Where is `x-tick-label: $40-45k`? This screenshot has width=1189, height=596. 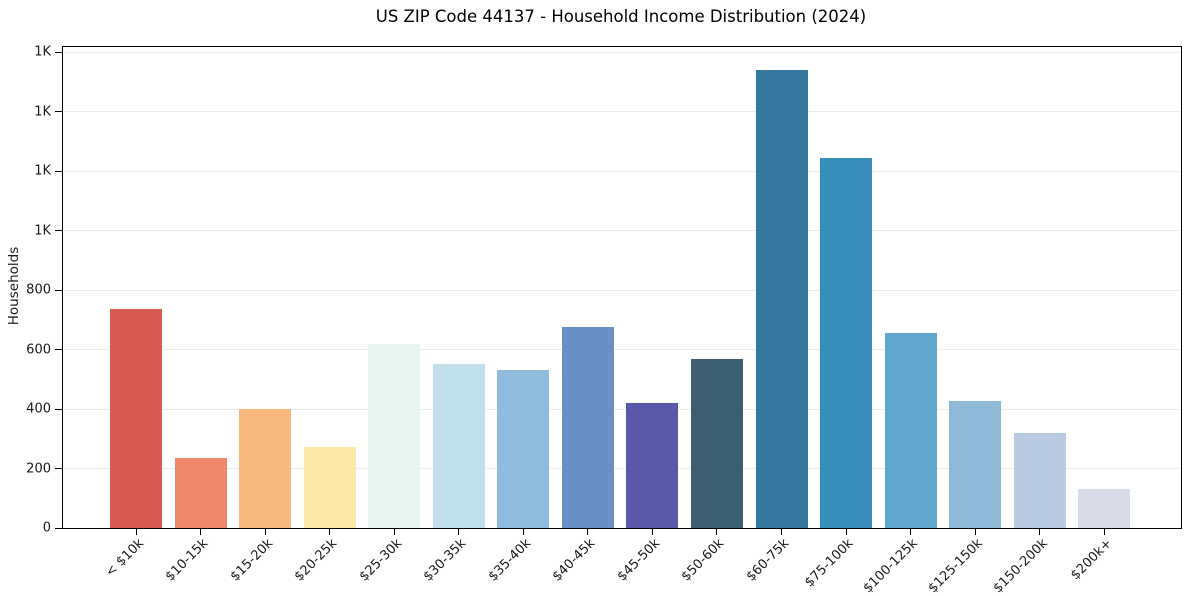 x-tick-label: $40-45k is located at coordinates (574, 560).